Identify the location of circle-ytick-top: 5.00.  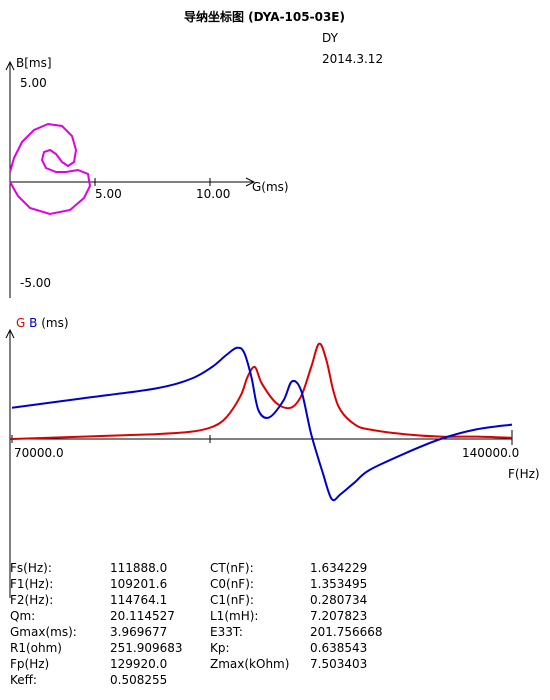
(33, 83).